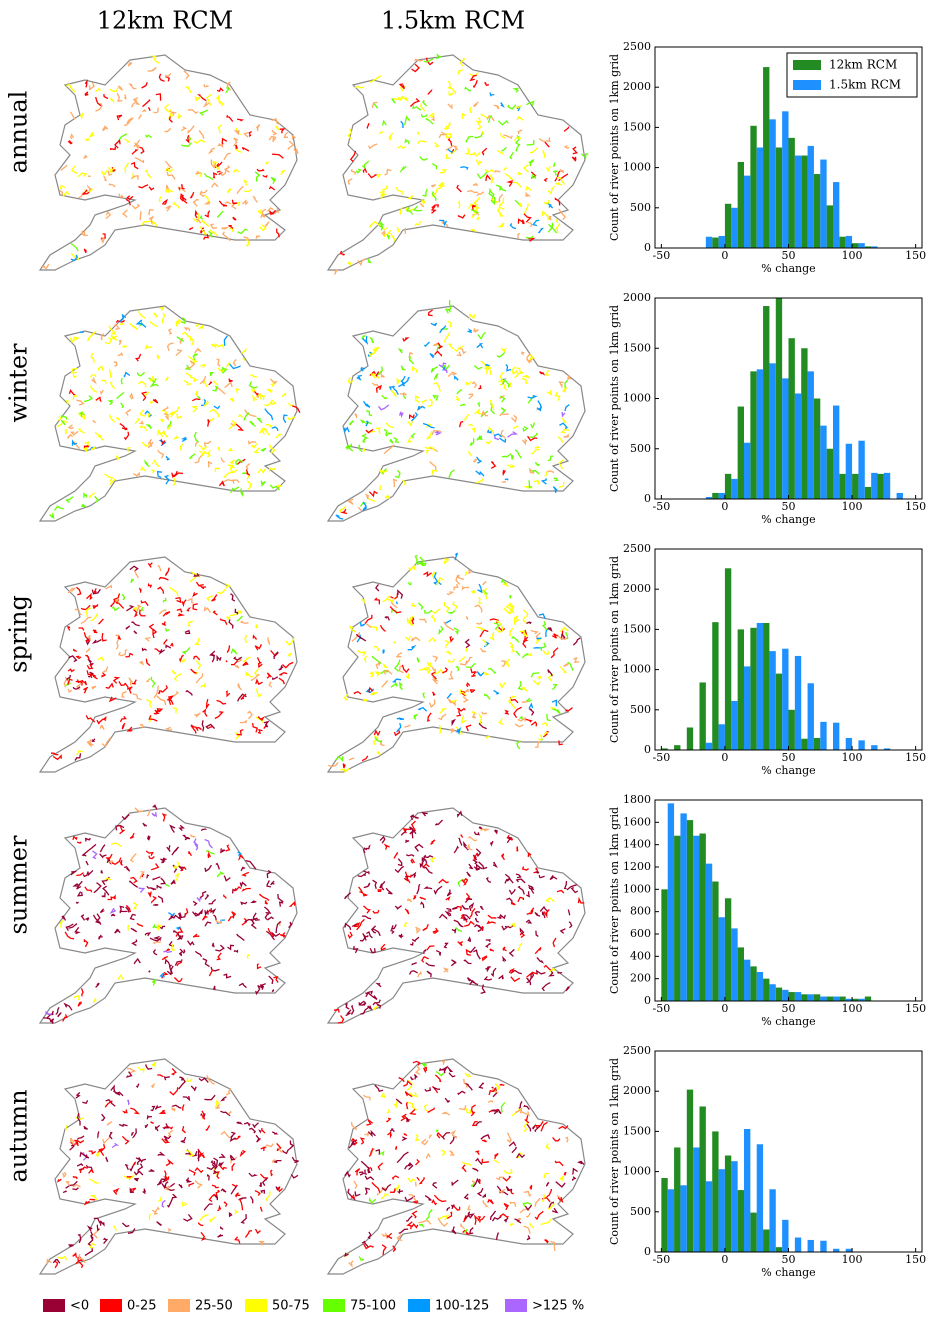  What do you see at coordinates (640, 1211) in the screenshot?
I see `y-tick-label: 500` at bounding box center [640, 1211].